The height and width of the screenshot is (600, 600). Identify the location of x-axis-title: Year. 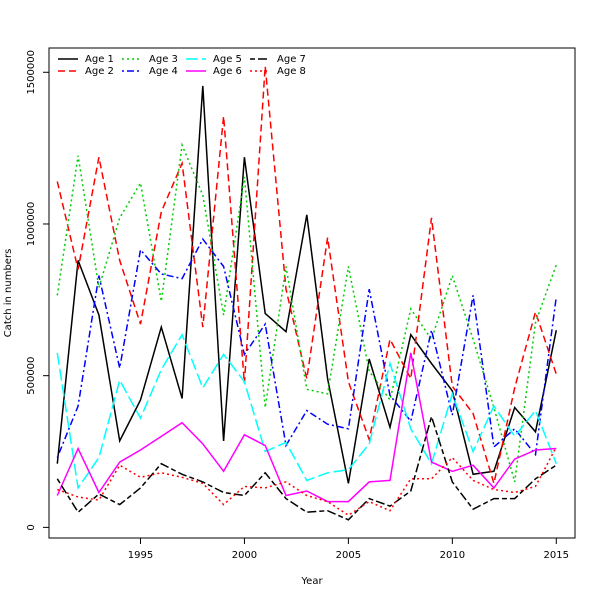
(311, 581).